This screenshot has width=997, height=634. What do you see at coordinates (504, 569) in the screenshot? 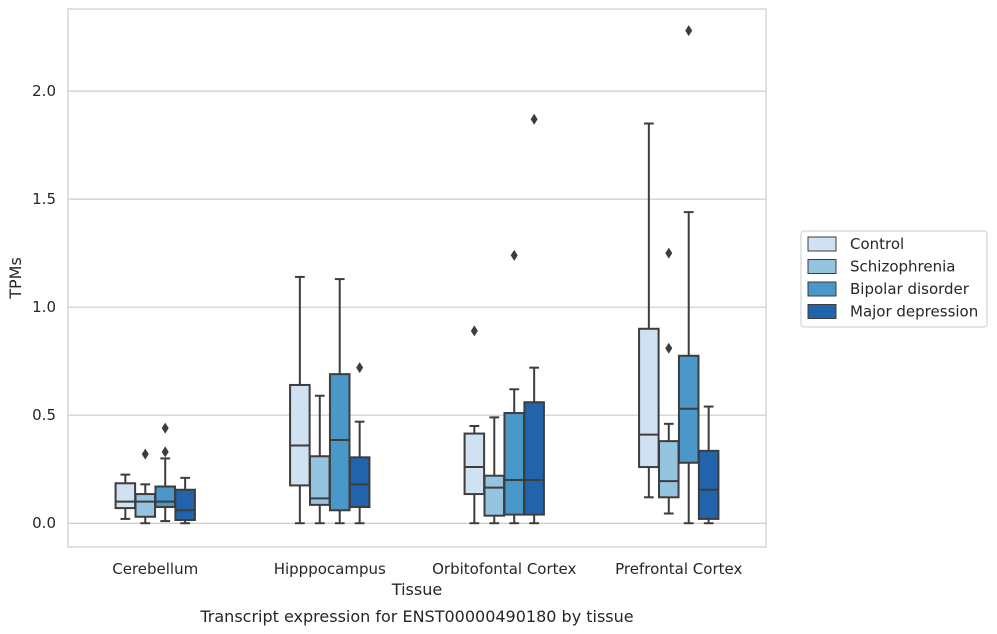
I see `x-tick-label: Orbitofontal Cortex` at bounding box center [504, 569].